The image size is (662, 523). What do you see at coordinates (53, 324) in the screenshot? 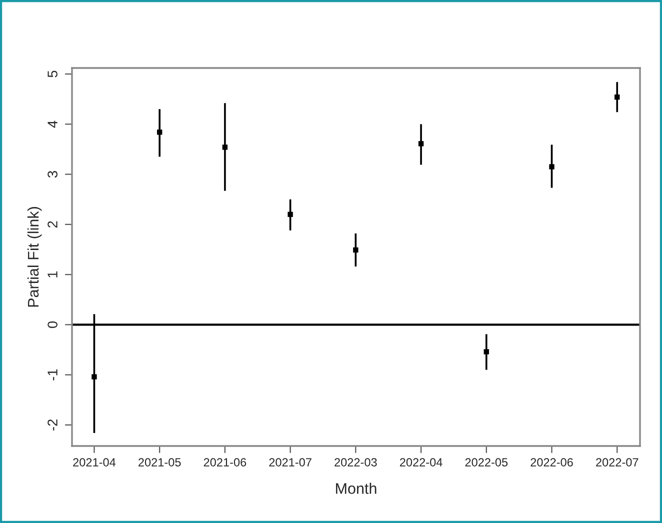
I see `y-tick-label: 0` at bounding box center [53, 324].